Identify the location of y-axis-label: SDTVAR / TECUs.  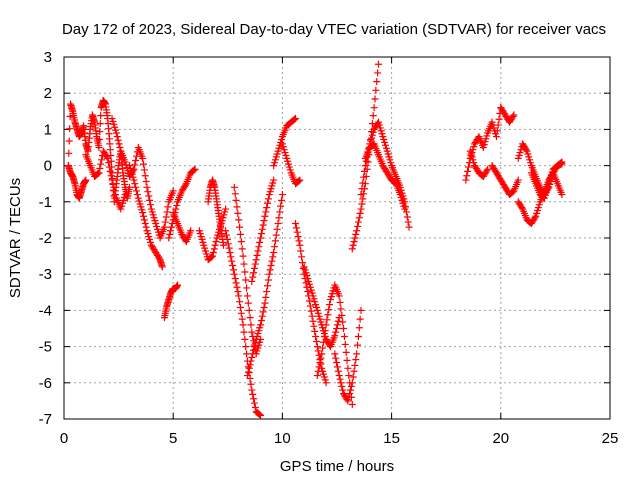
(15, 238).